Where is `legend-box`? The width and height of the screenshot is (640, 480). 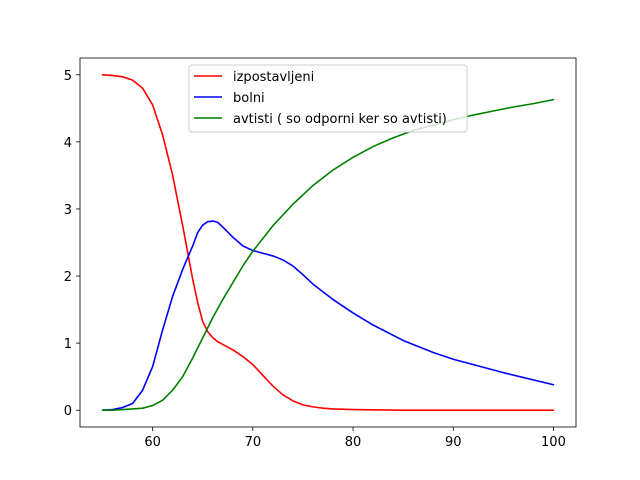 legend-box is located at coordinates (328, 98).